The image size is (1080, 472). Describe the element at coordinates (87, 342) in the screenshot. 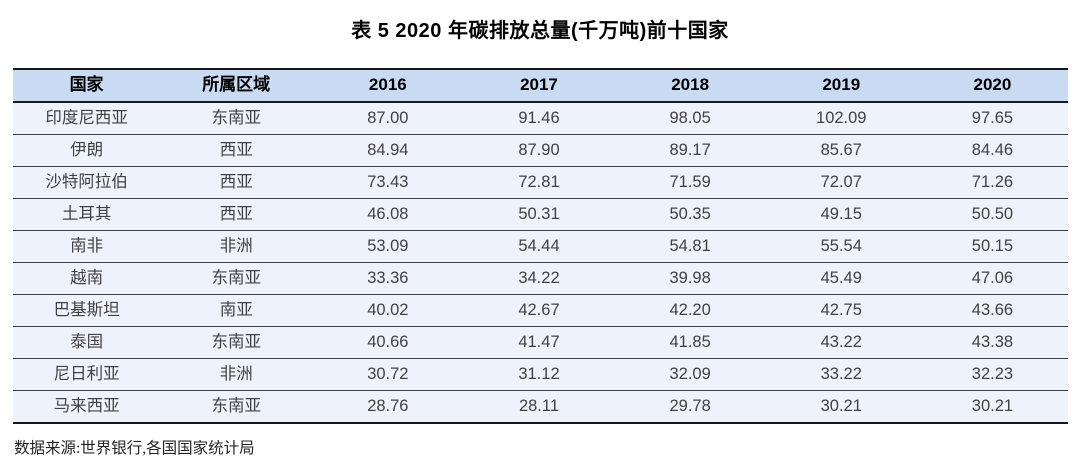

I see `country-cell: 泰国` at that location.